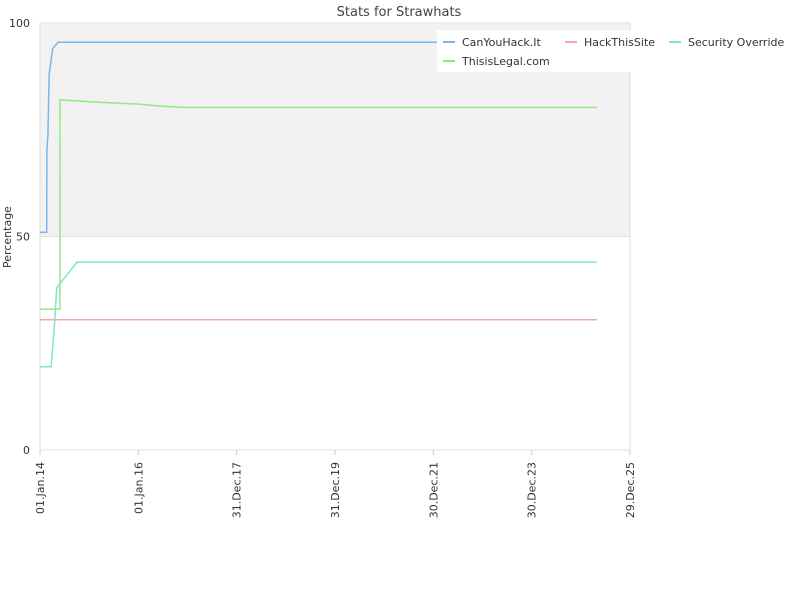  What do you see at coordinates (237, 490) in the screenshot?
I see `x-tick-label: 31.Dec.17` at bounding box center [237, 490].